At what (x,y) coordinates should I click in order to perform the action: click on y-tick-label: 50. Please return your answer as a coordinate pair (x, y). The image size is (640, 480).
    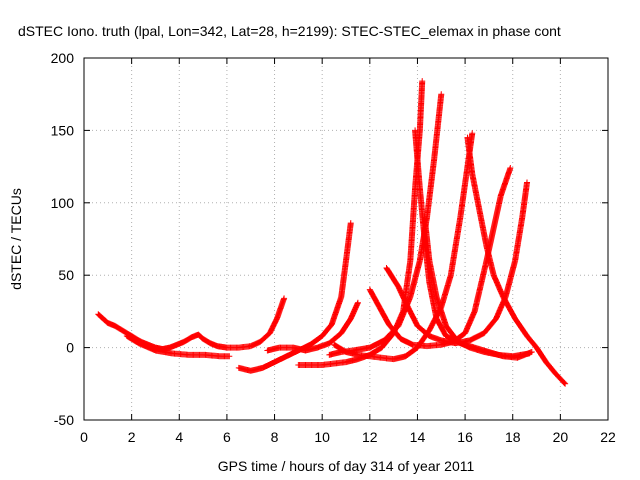
    Looking at the image, I should click on (66, 275).